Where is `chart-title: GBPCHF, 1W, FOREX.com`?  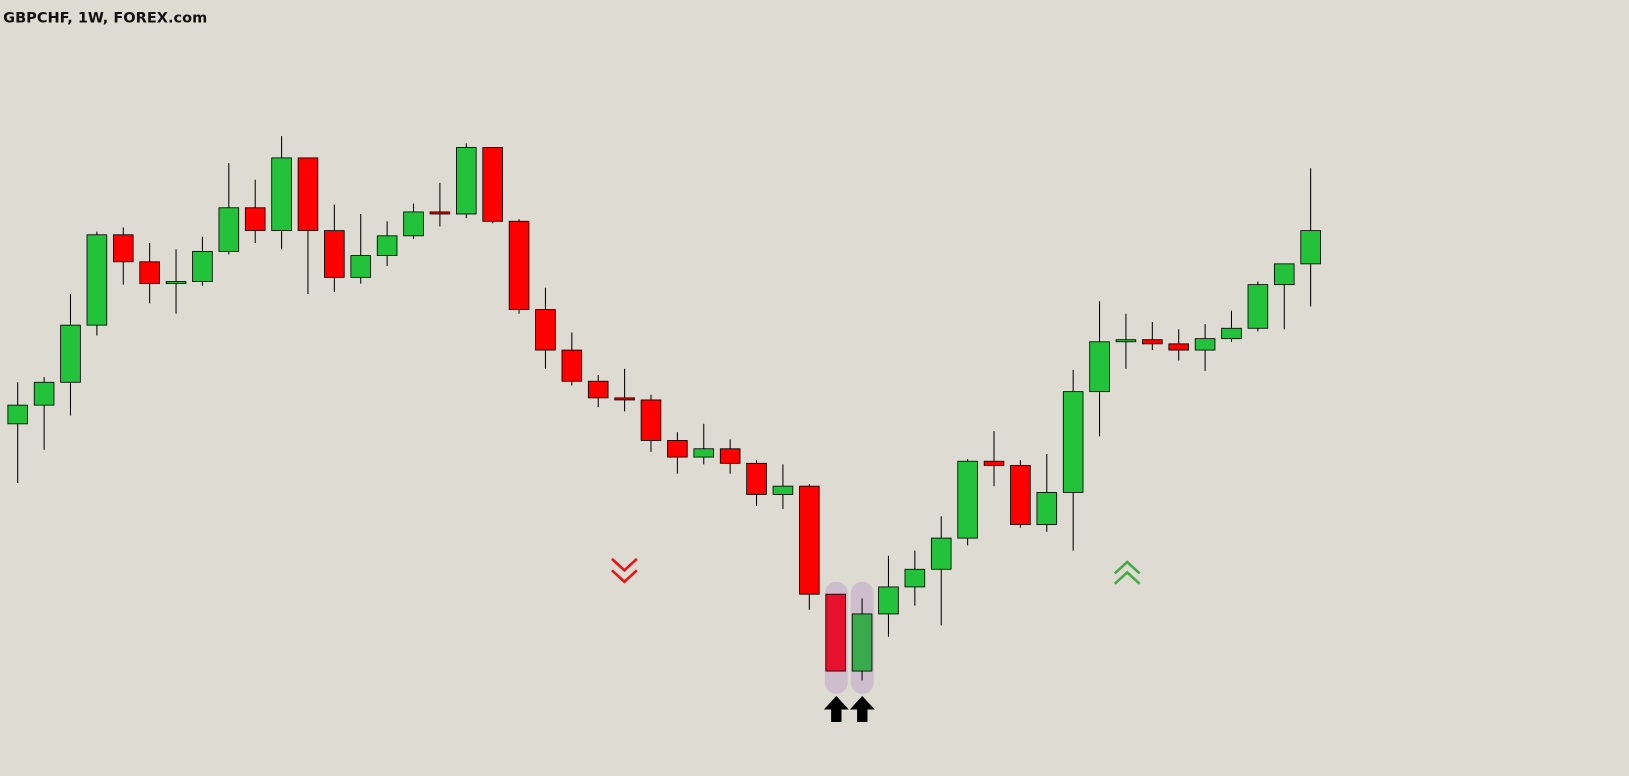 chart-title: GBPCHF, 1W, FOREX.com is located at coordinates (105, 19).